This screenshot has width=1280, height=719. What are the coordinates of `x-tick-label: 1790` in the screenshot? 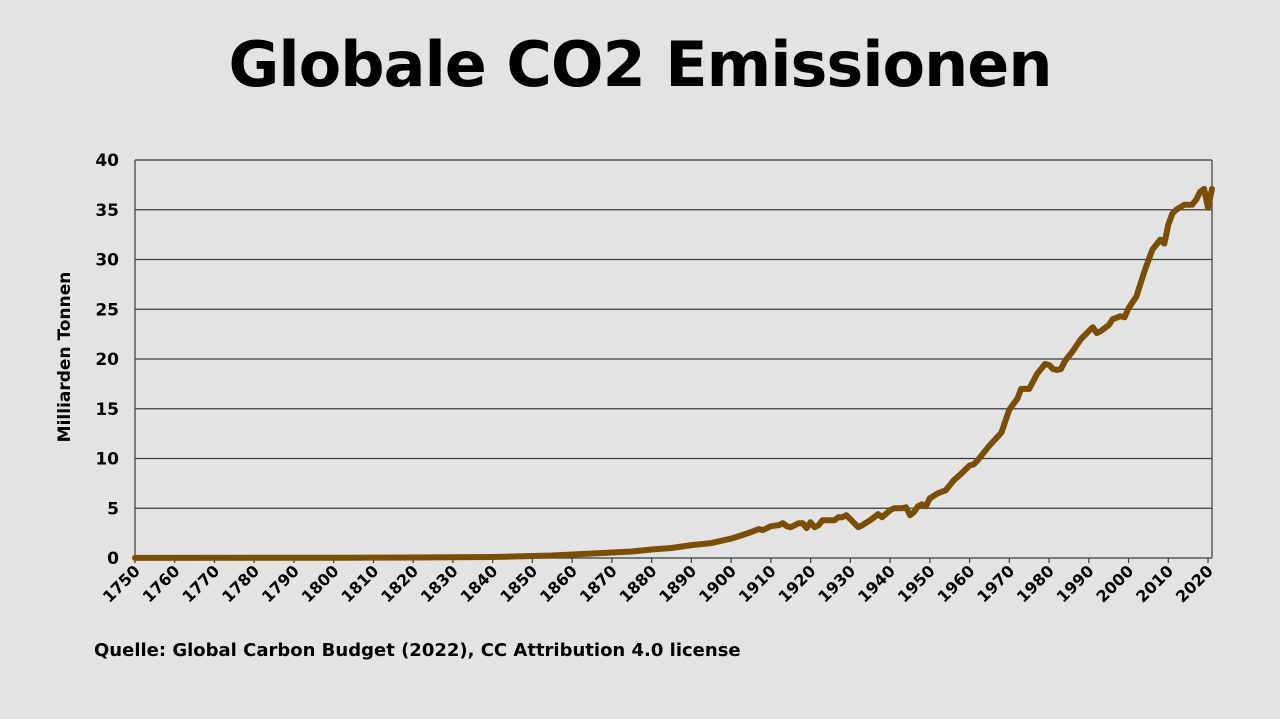 It's located at (280, 583).